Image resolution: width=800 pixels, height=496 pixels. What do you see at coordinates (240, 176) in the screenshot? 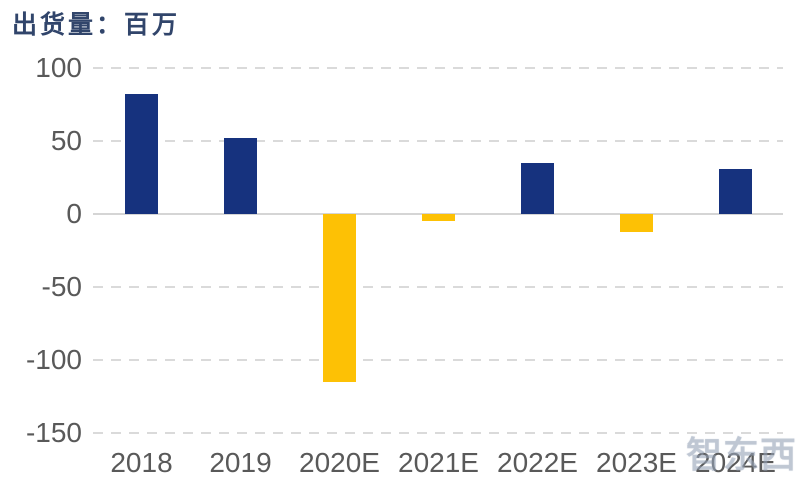
I see `bar-2019` at bounding box center [240, 176].